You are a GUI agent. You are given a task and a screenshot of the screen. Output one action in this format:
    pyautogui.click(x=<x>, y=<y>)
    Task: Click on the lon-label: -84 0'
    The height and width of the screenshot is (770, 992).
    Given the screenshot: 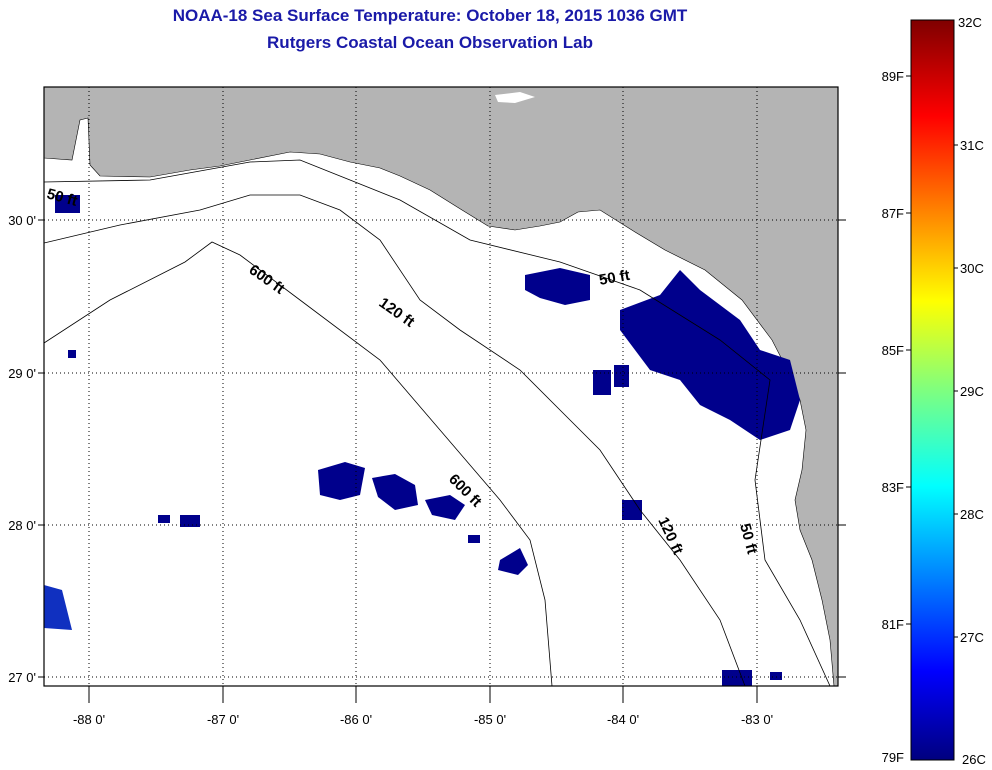 What is the action you would take?
    pyautogui.click(x=623, y=719)
    